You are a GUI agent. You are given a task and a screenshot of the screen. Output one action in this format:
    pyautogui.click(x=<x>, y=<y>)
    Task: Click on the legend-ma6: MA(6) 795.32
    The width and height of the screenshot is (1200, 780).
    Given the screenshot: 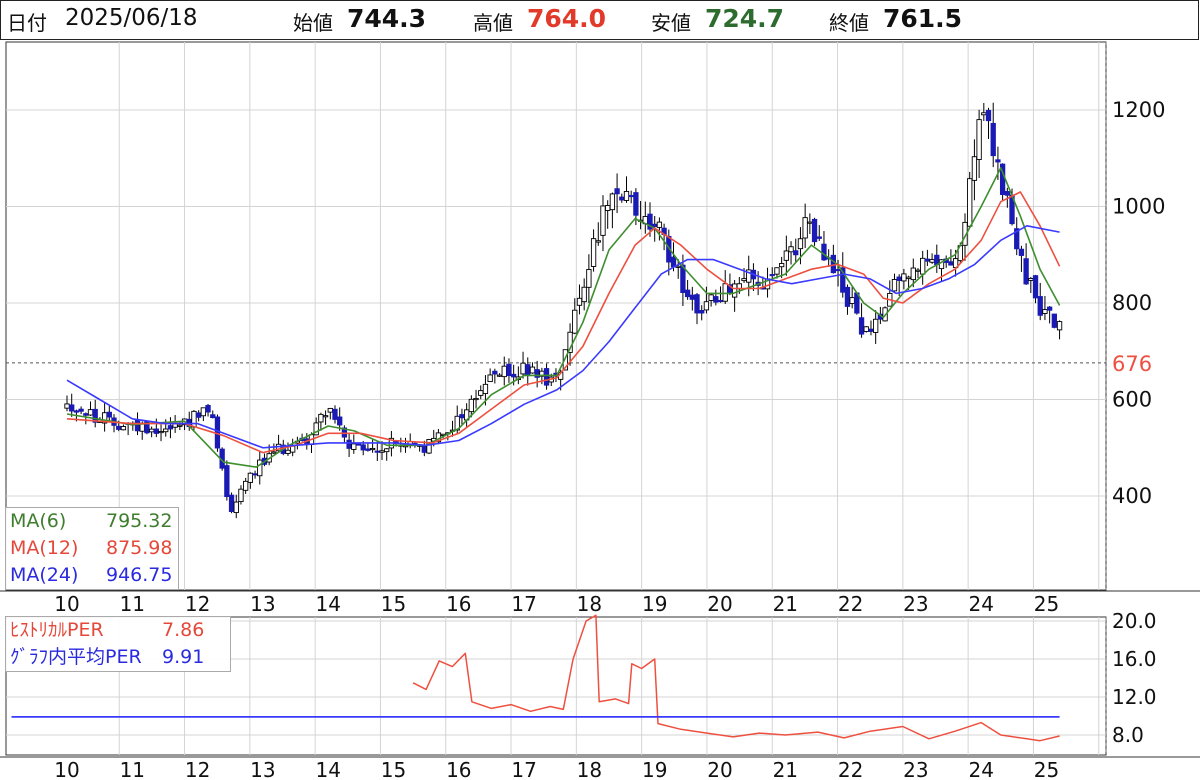 What is the action you would take?
    pyautogui.click(x=92, y=521)
    